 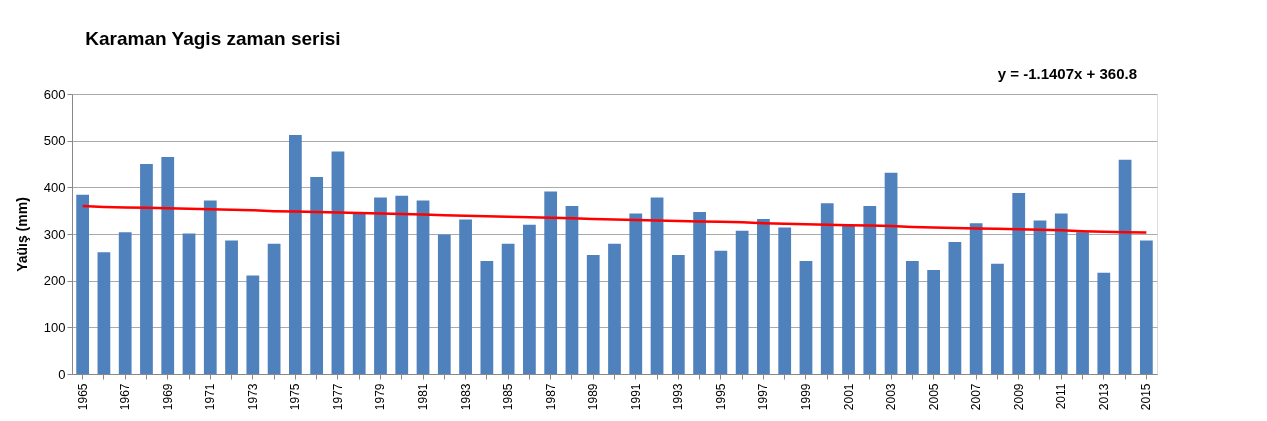 What do you see at coordinates (167, 397) in the screenshot?
I see `x-tick-label: 1969` at bounding box center [167, 397].